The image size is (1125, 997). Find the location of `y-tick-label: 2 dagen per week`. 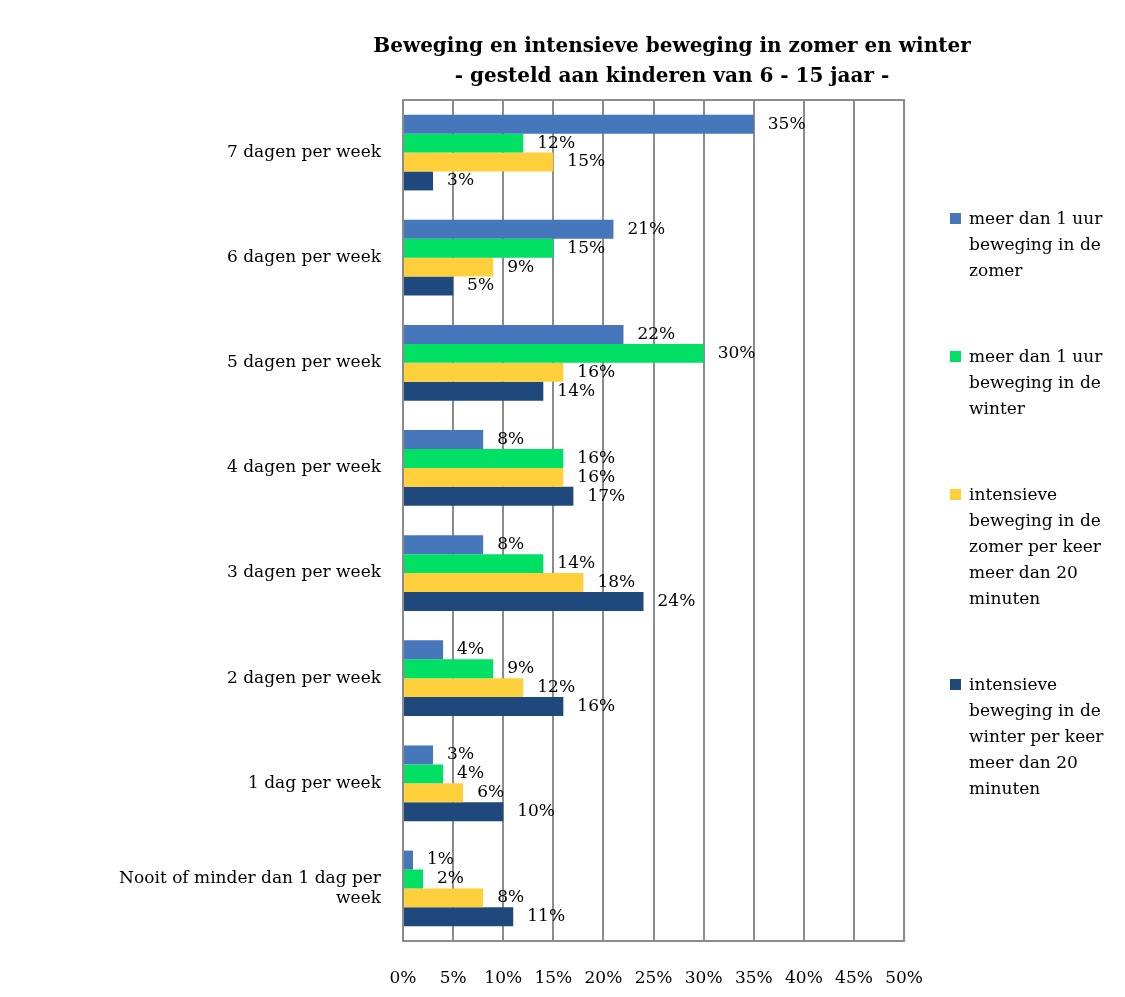

y-tick-label: 2 dagen per week is located at coordinates (304, 676).